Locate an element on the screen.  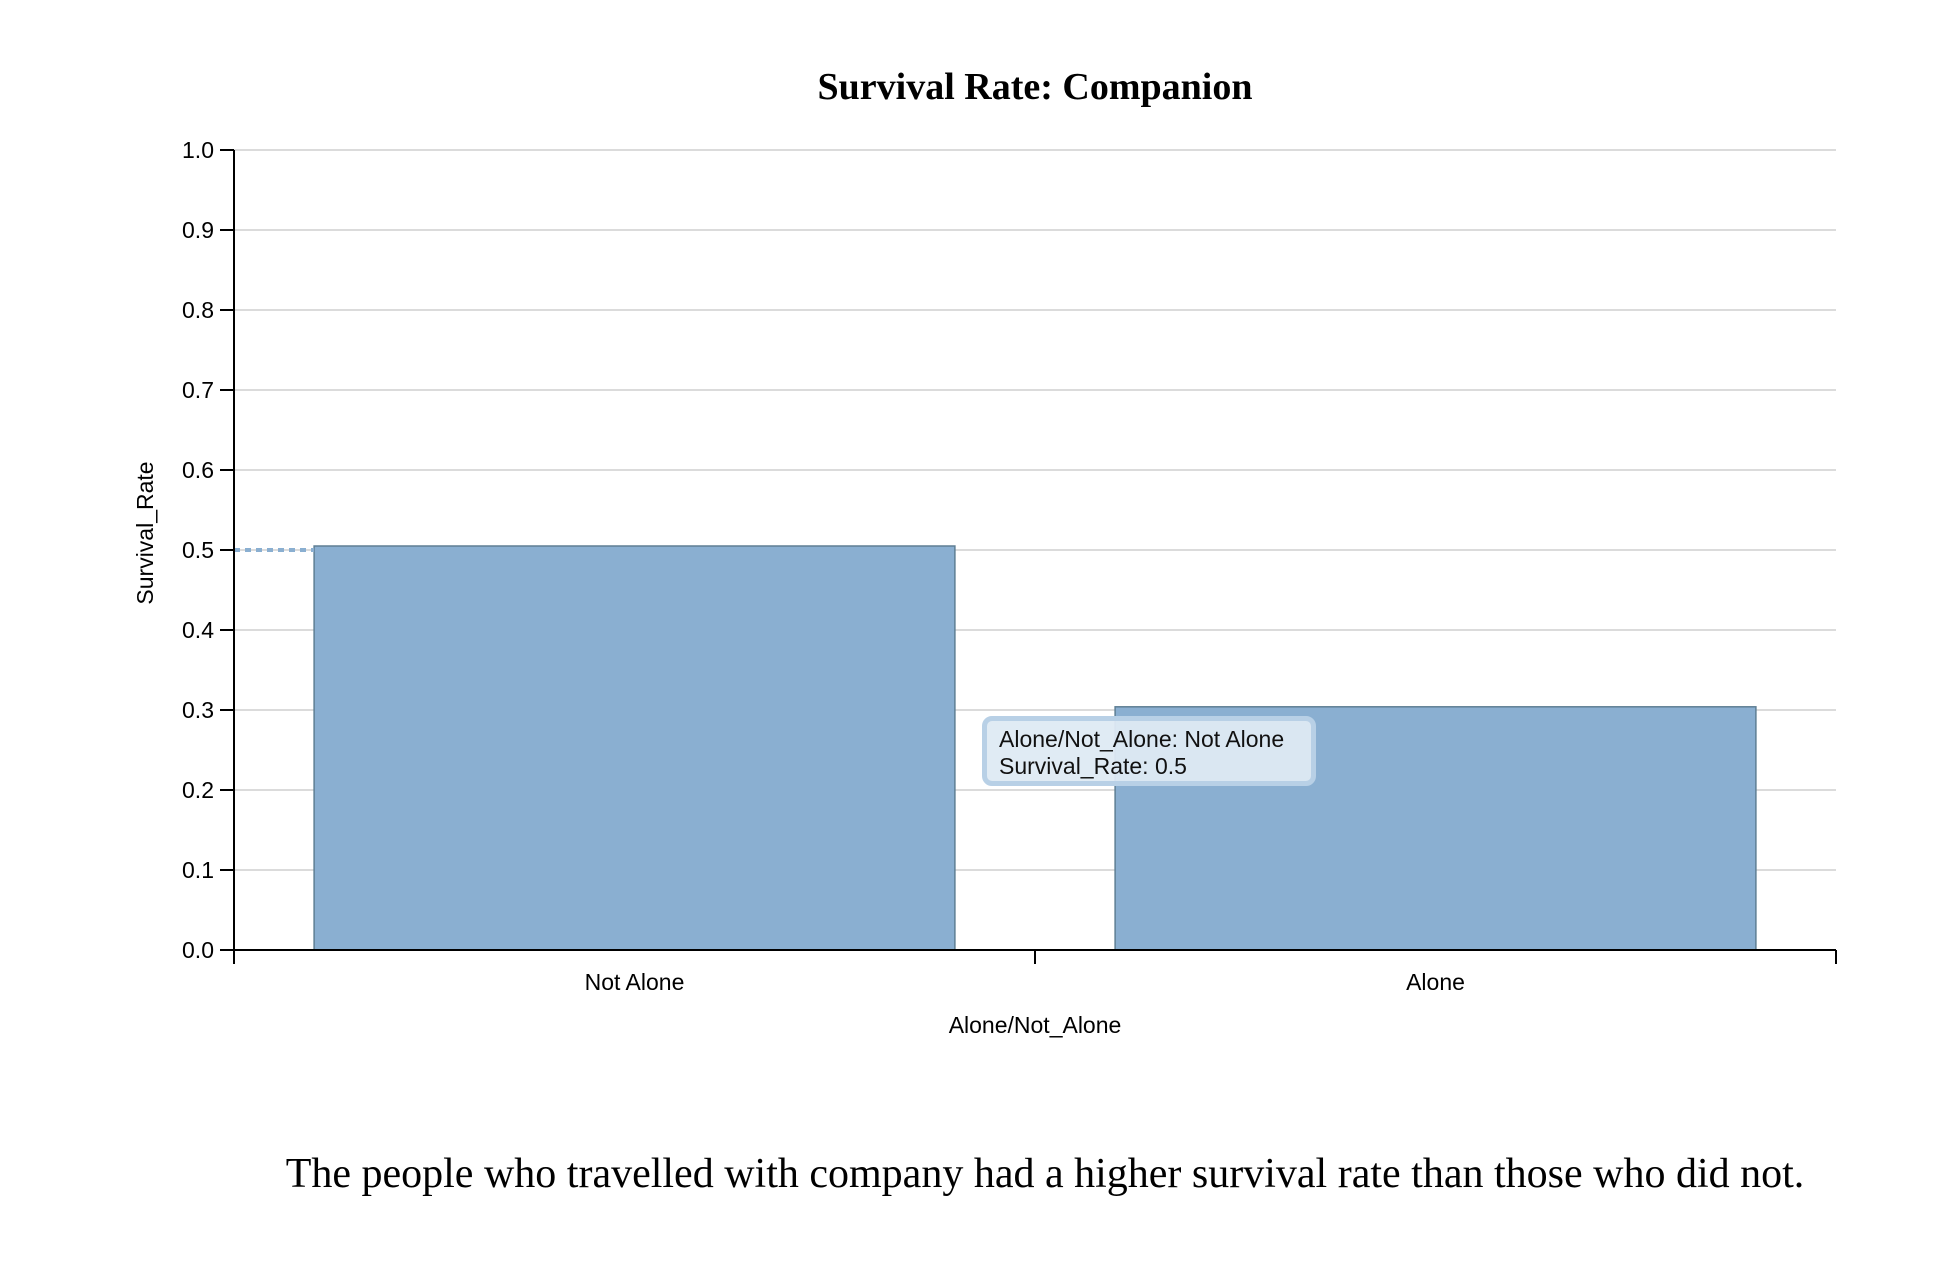
y-axis-title: Survival_Rate is located at coordinates (145, 532).